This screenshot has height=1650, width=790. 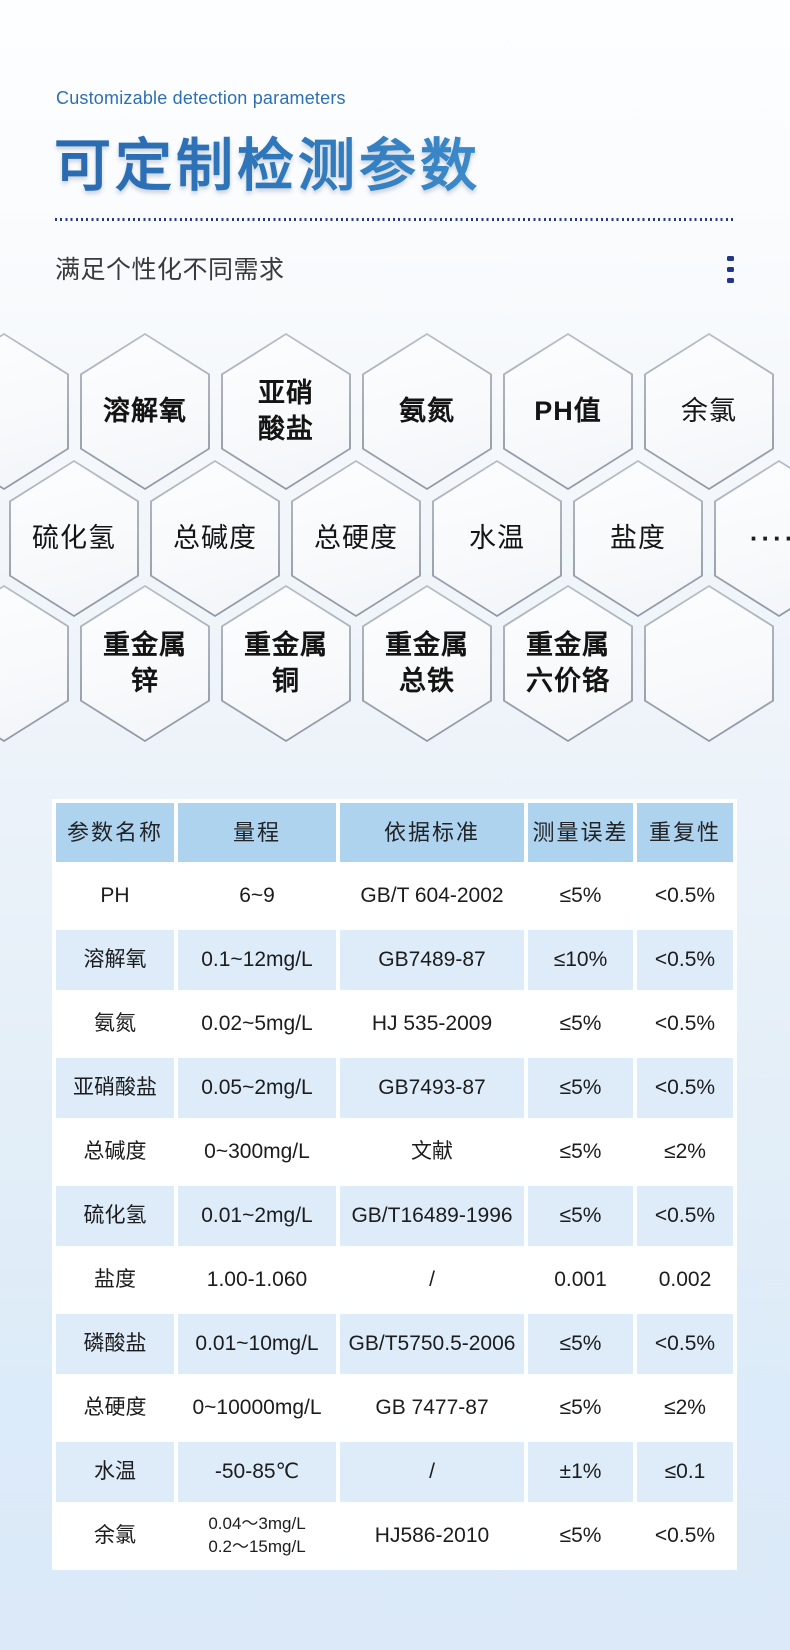 I want to click on table-cell: /, so click(x=432, y=1472).